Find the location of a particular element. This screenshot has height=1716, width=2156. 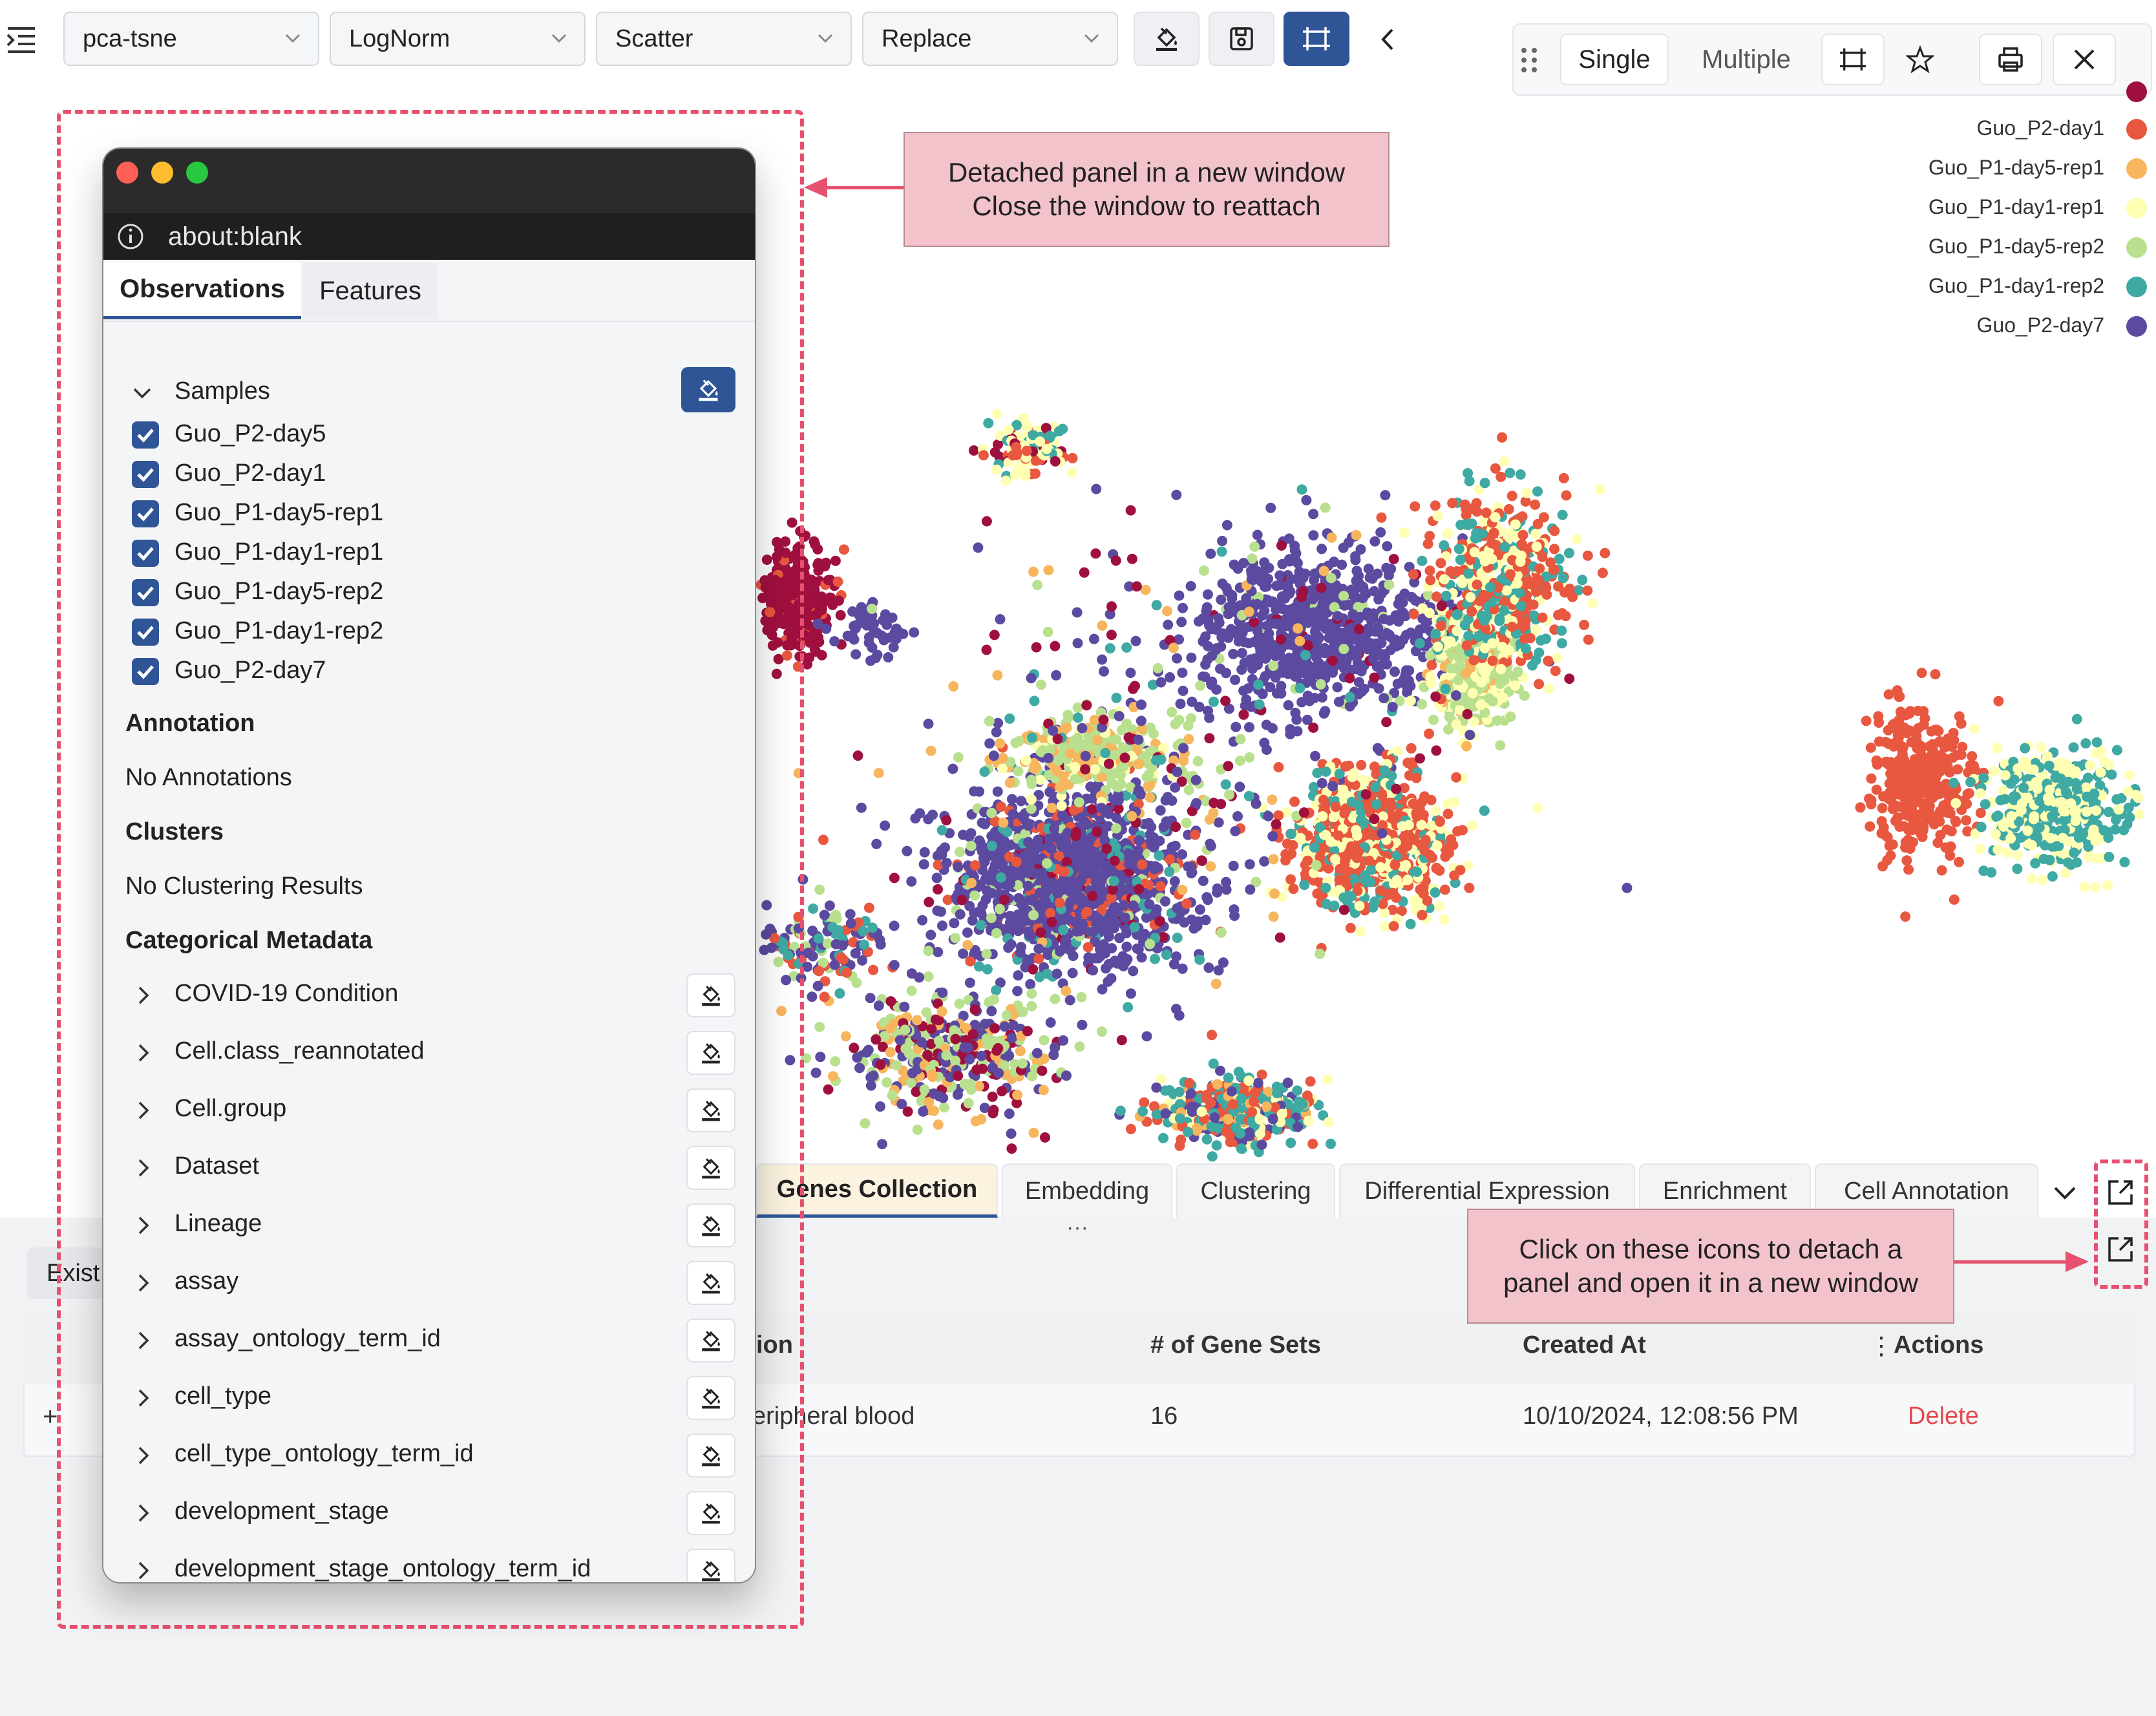

legend-item-label: Guo_P1-day5-rep2 is located at coordinates (2016, 246).